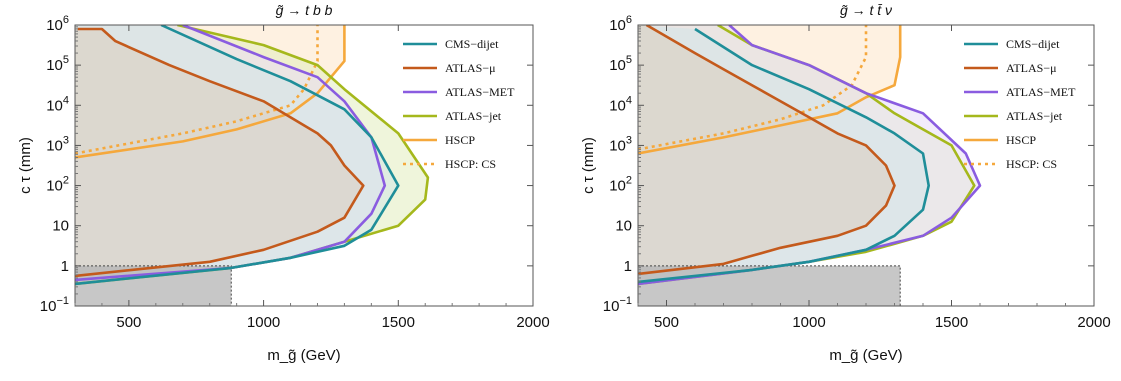  What do you see at coordinates (304, 10) in the screenshot?
I see `chart-title: g̃ → t b b` at bounding box center [304, 10].